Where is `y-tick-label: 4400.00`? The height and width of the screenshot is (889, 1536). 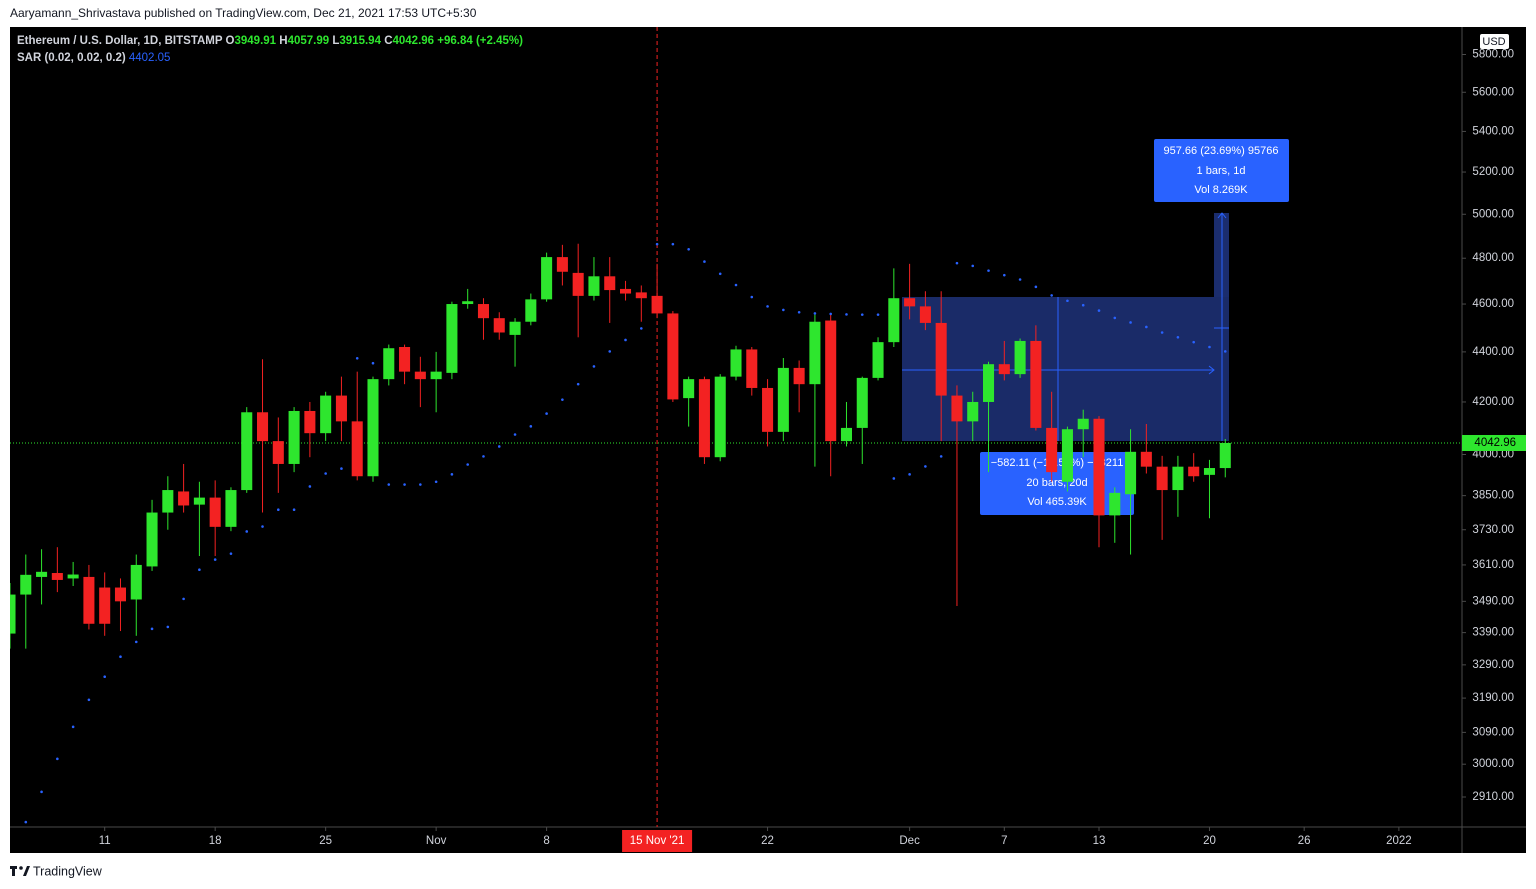
y-tick-label: 4400.00 is located at coordinates (1493, 352).